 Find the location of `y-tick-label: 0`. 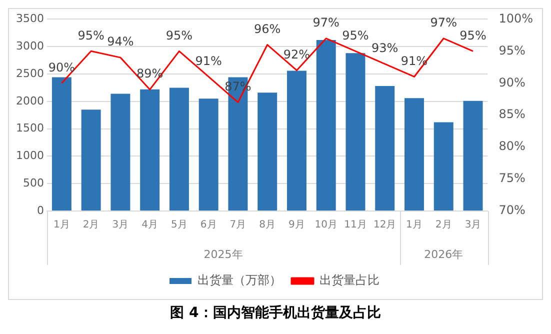

y-tick-label: 0 is located at coordinates (40, 210).